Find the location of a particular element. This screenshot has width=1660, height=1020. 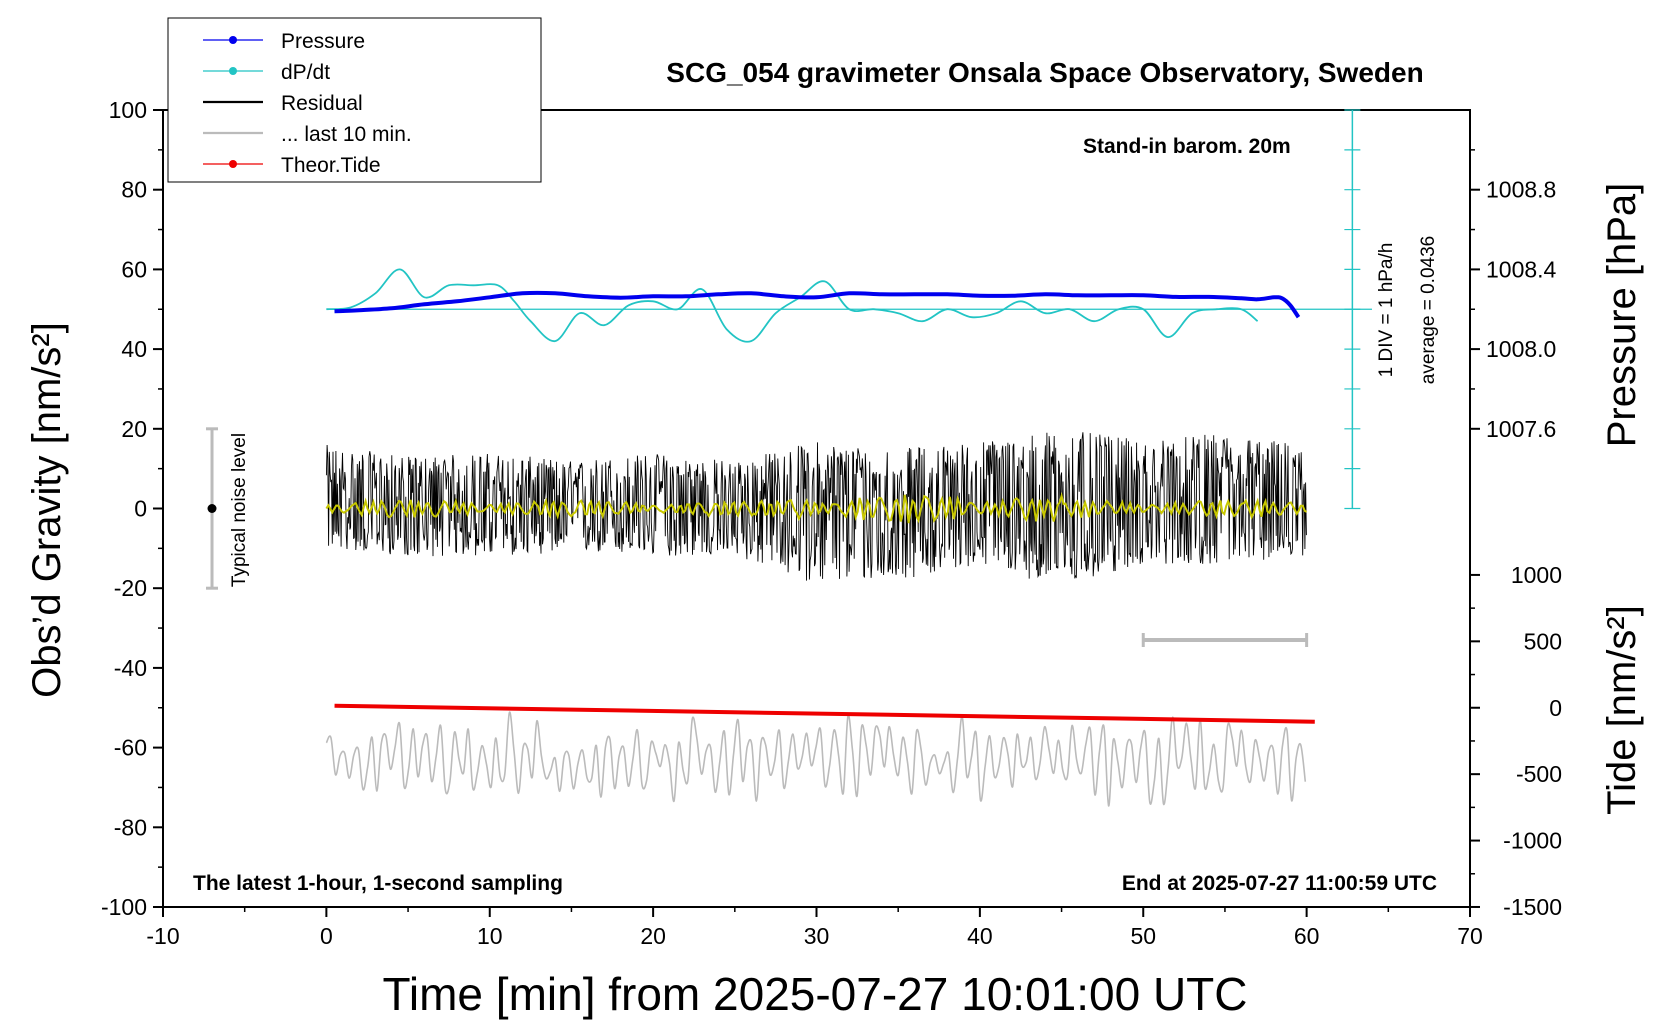

legend-box is located at coordinates (354, 100).